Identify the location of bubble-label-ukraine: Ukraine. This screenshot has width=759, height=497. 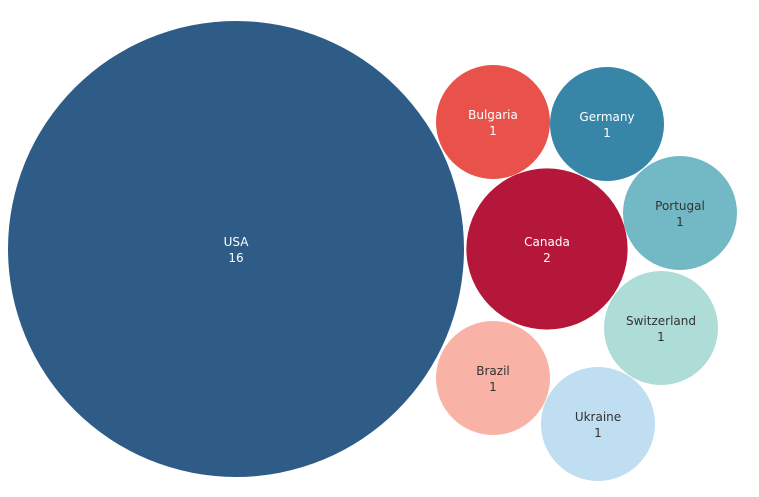
(598, 417).